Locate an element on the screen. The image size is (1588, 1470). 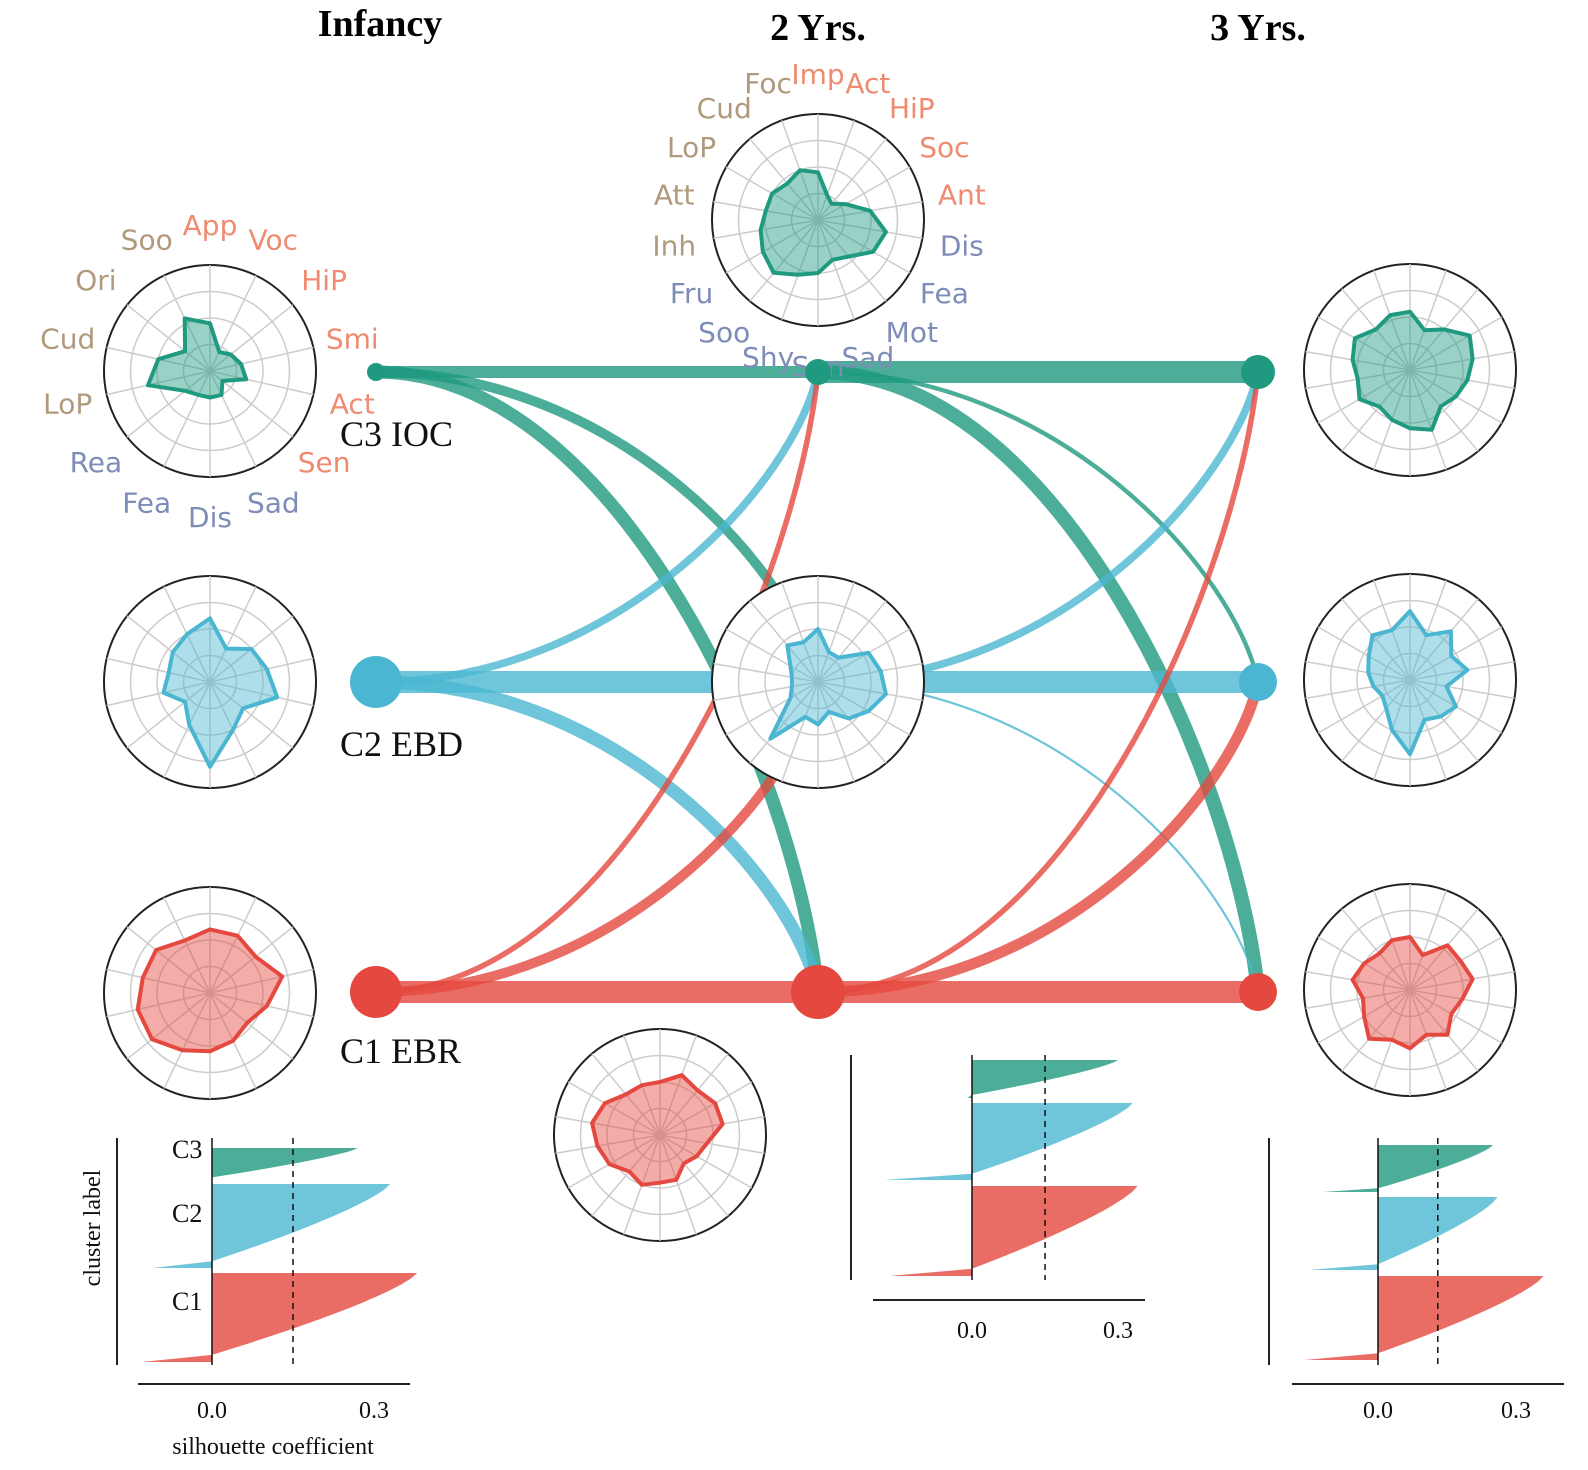
radar-y3-c2-profile is located at coordinates (1418, 683).